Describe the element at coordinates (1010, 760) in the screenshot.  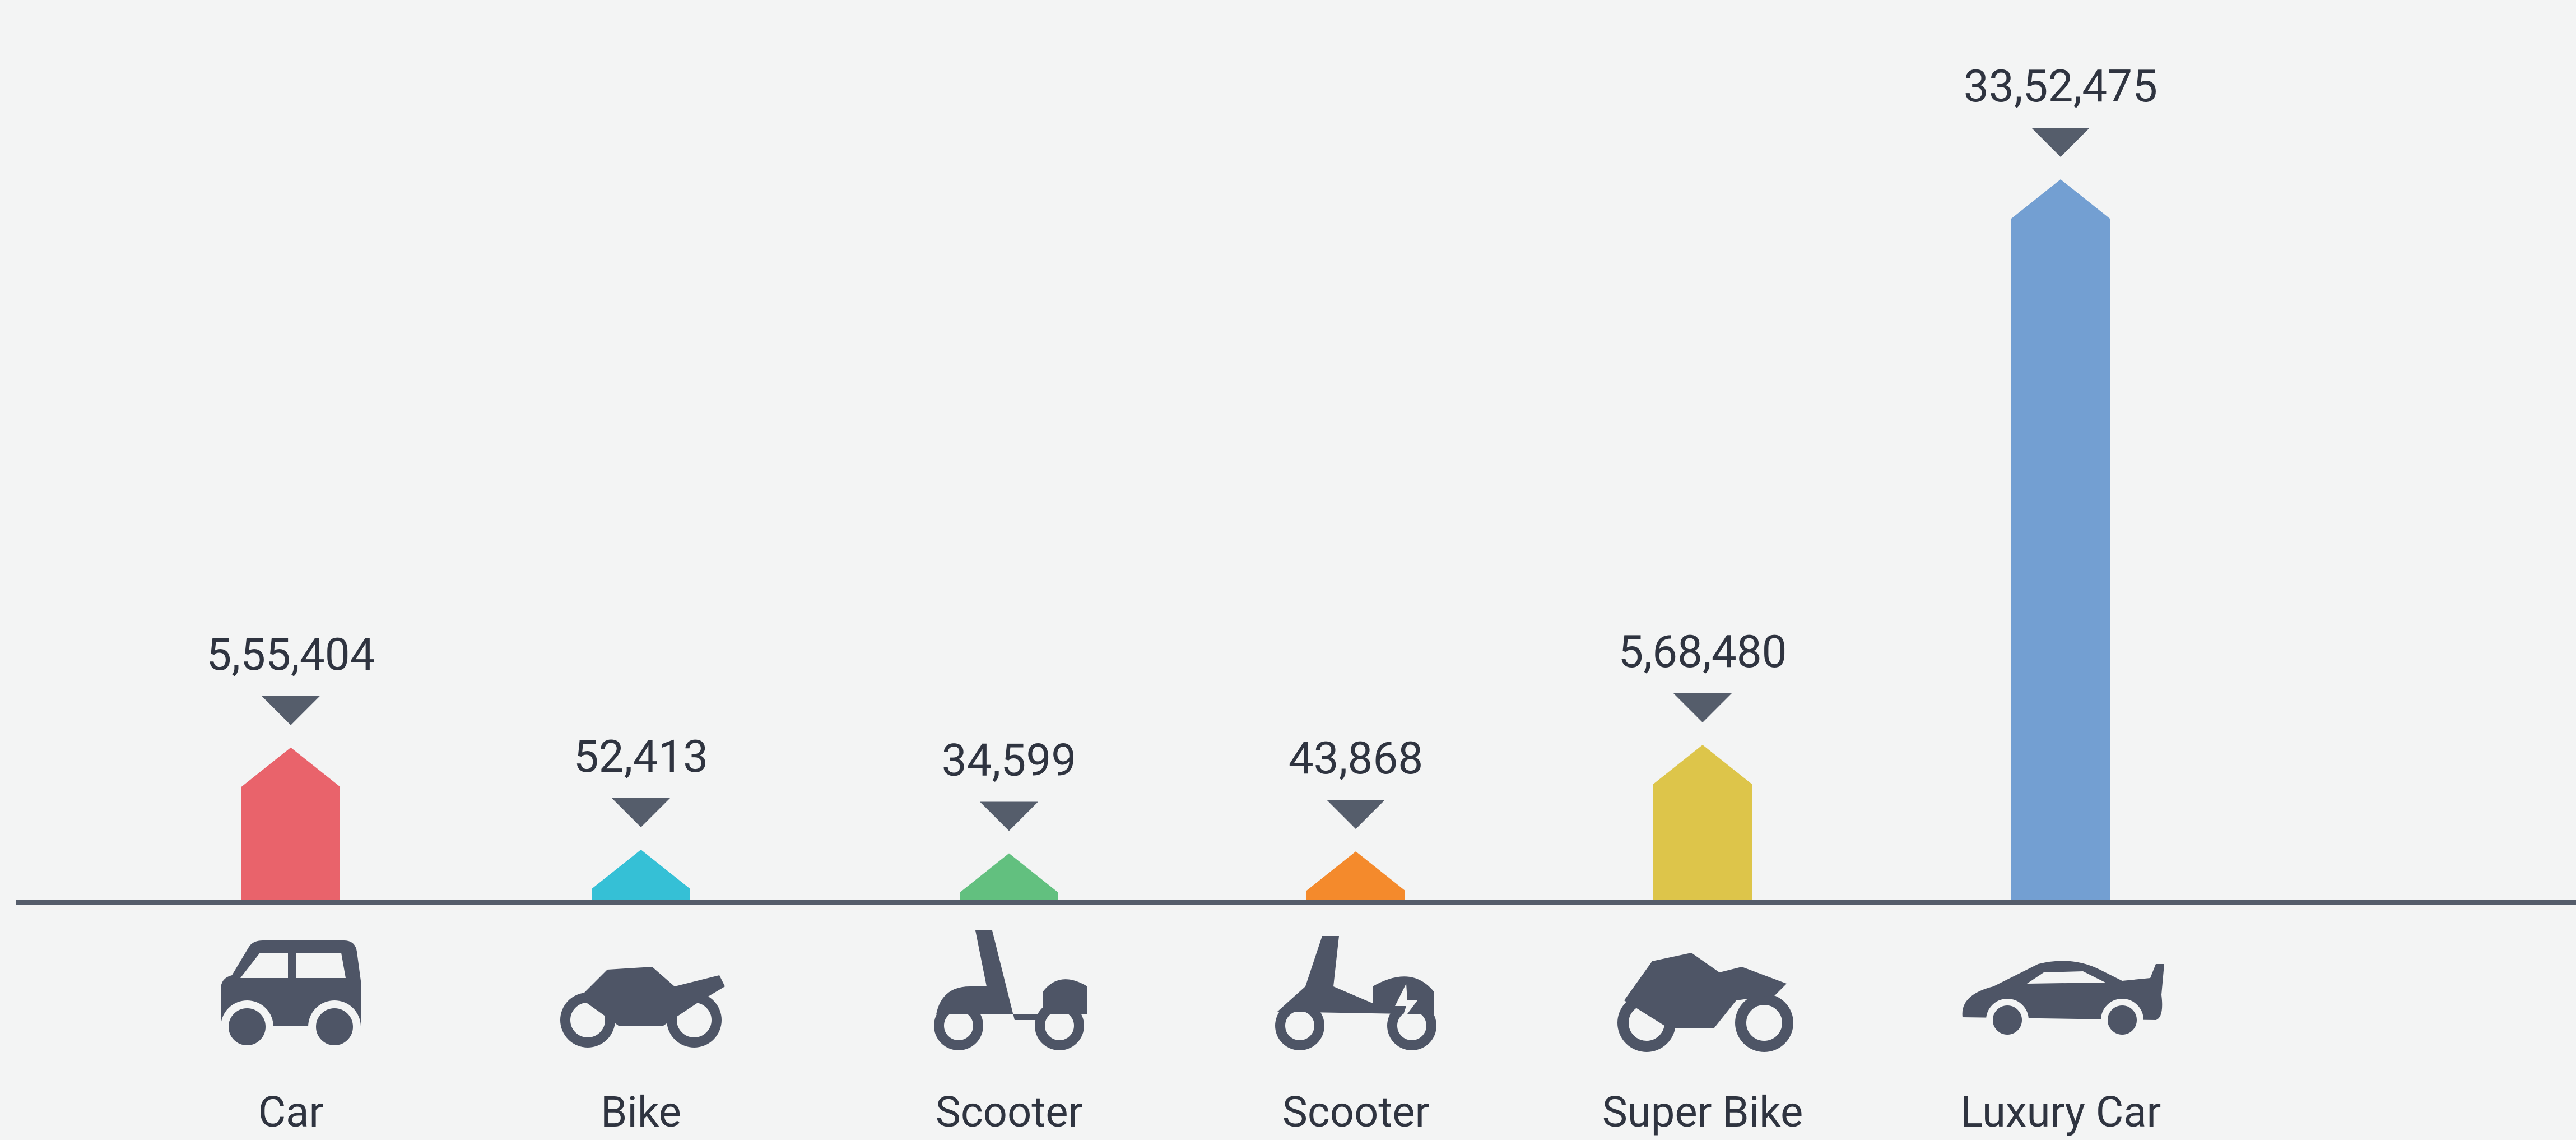
I see `value-label: 34,599` at that location.